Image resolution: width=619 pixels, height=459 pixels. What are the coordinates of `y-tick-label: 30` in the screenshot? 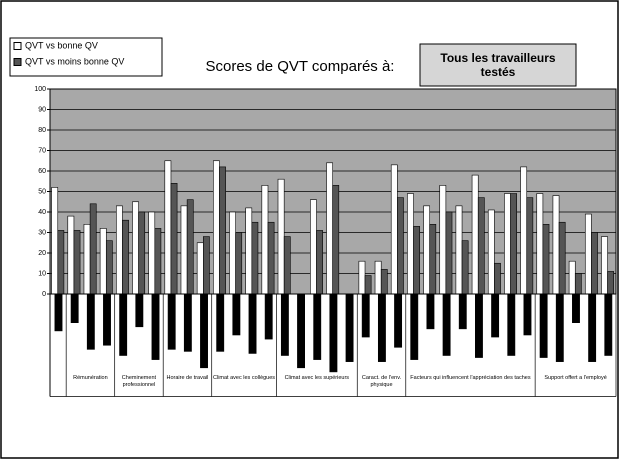 It's located at (42, 232).